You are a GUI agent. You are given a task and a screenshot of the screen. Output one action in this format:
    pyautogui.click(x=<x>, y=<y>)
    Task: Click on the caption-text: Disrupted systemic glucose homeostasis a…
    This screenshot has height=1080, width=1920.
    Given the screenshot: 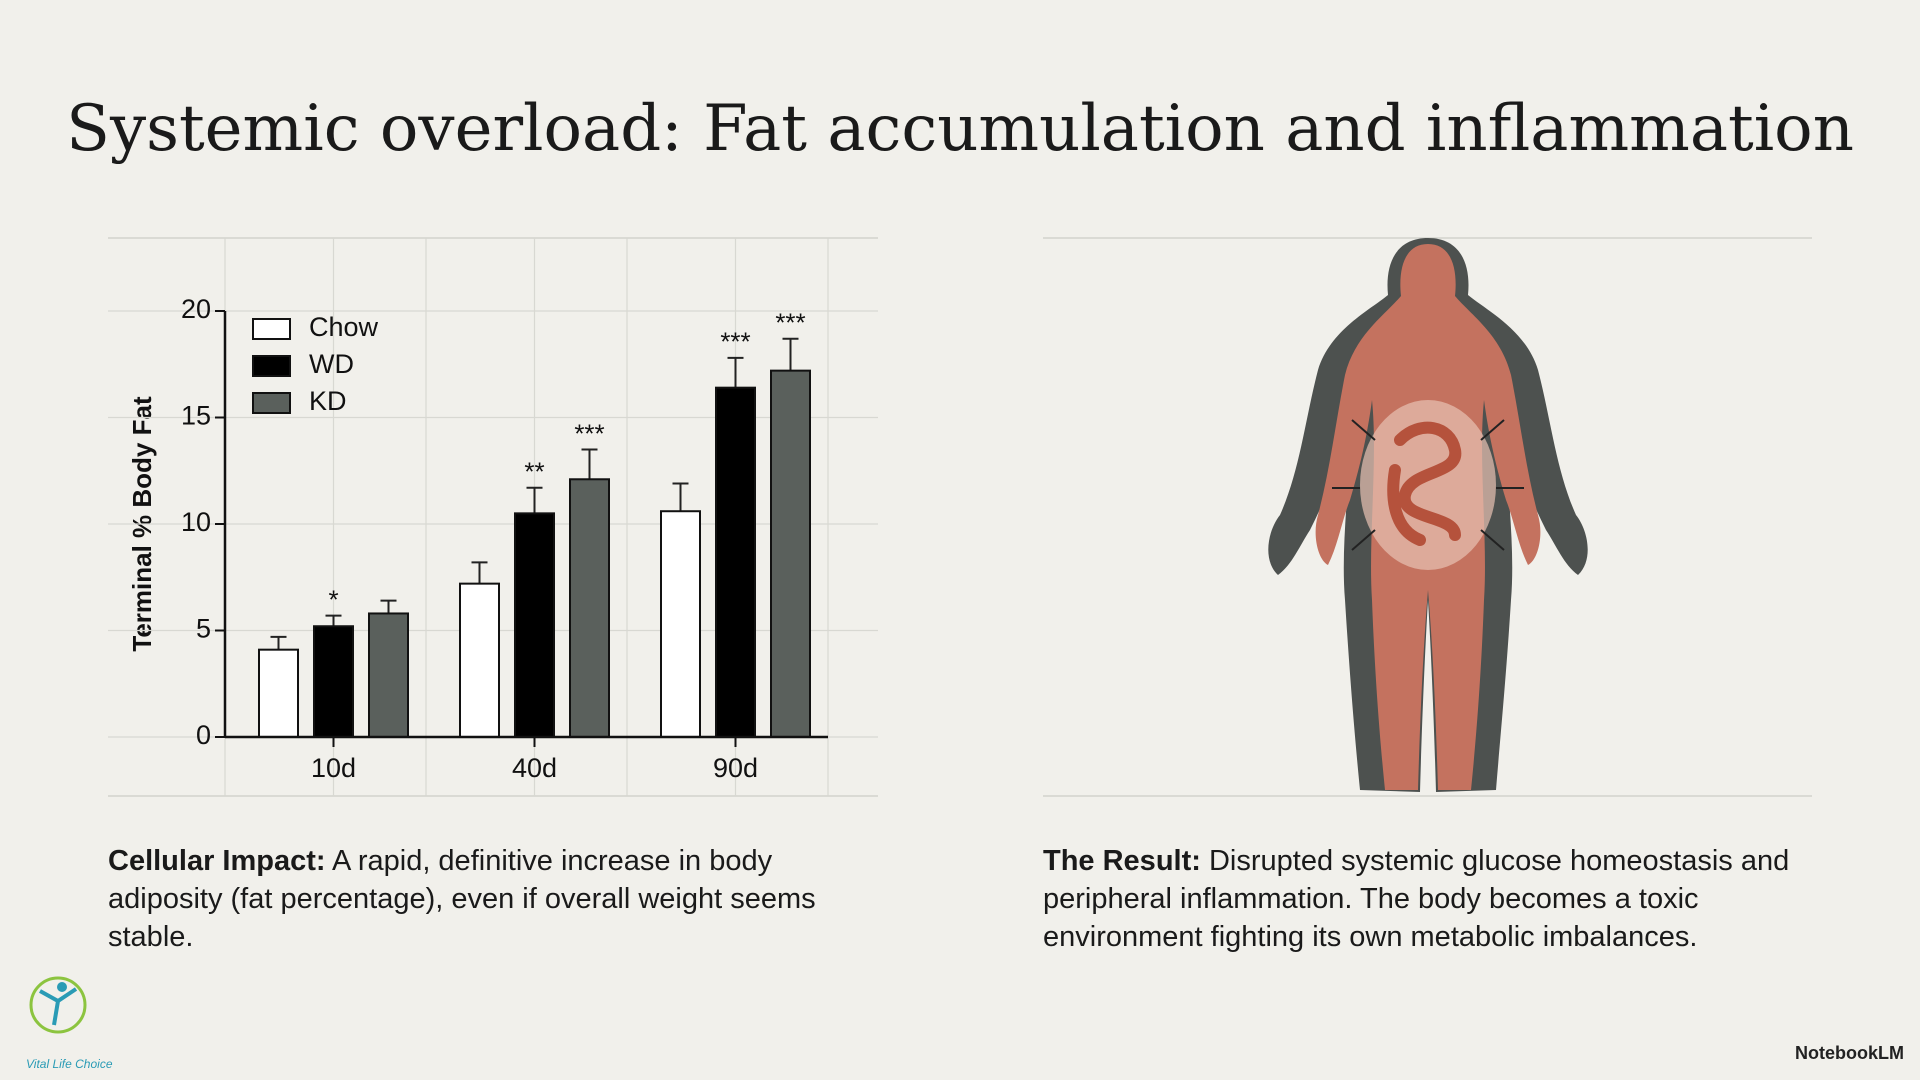 What is the action you would take?
    pyautogui.click(x=1416, y=899)
    